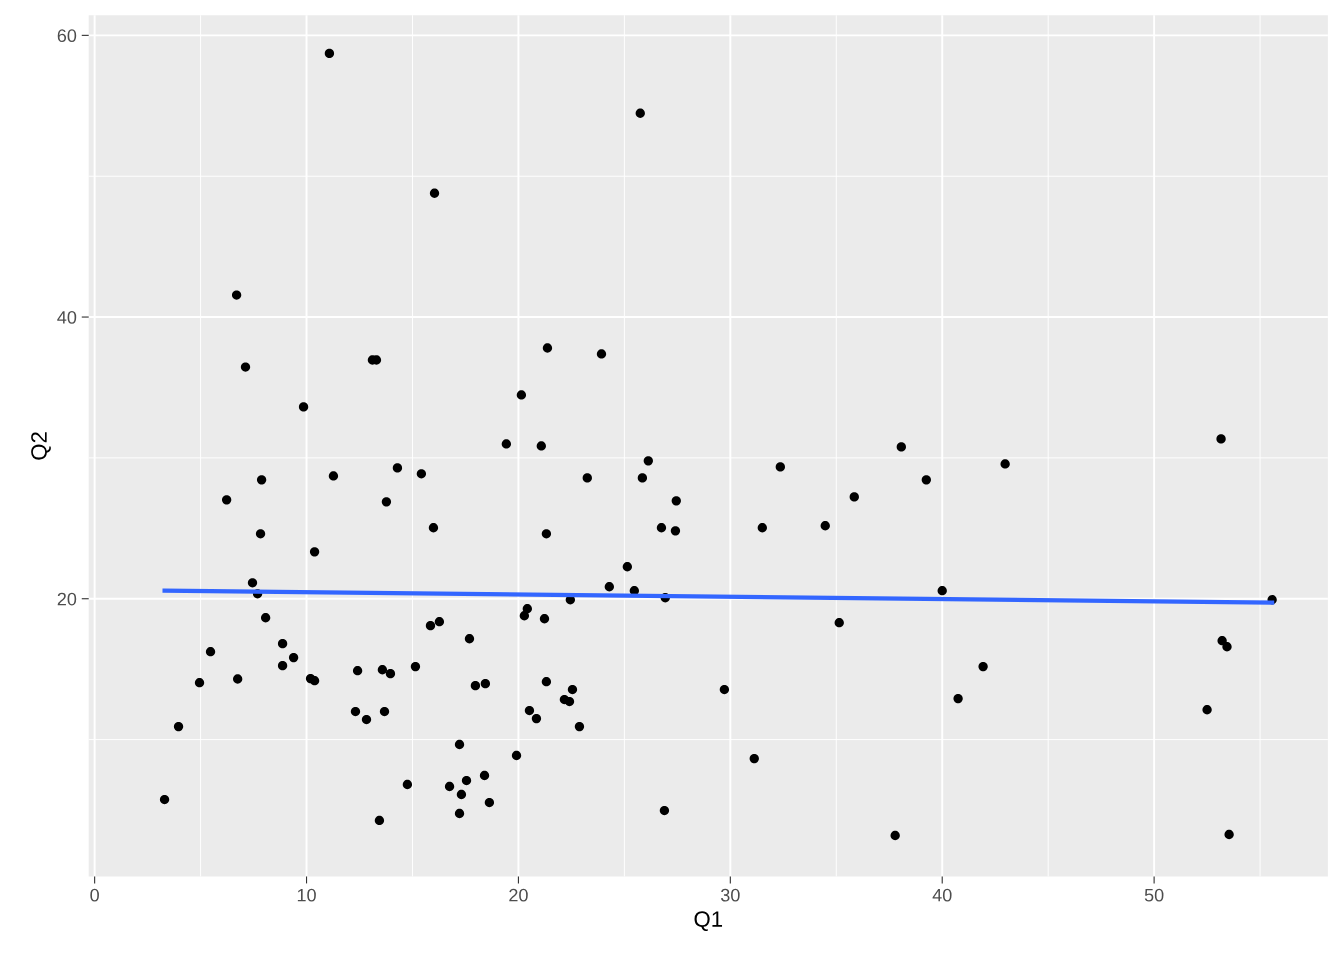 This screenshot has height=960, width=1344. What do you see at coordinates (94, 895) in the screenshot?
I see `x-tick-label: 0` at bounding box center [94, 895].